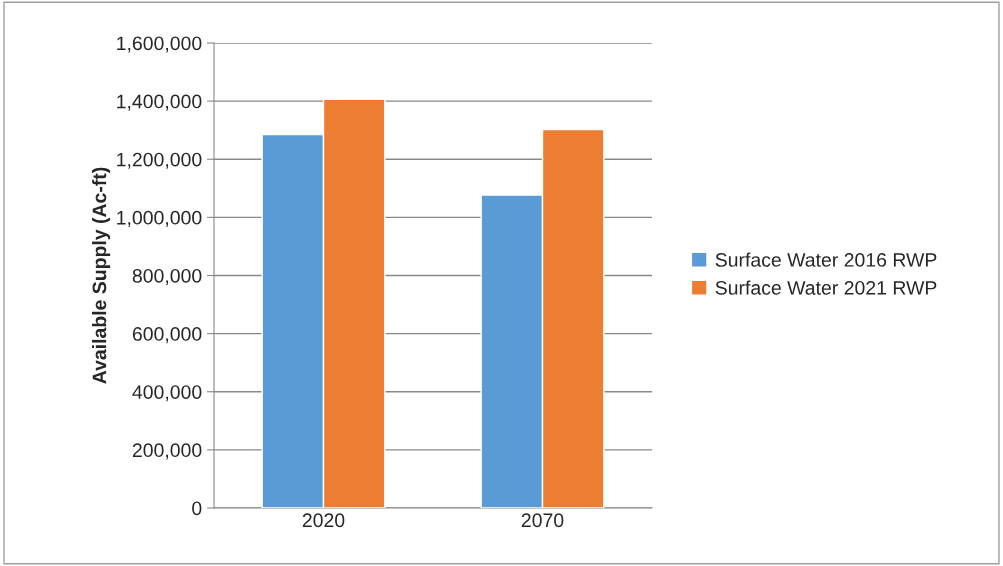 Image resolution: width=1003 pixels, height=566 pixels. What do you see at coordinates (101, 275) in the screenshot?
I see `y-axis-title: Available Supply (Ac-ft)` at bounding box center [101, 275].